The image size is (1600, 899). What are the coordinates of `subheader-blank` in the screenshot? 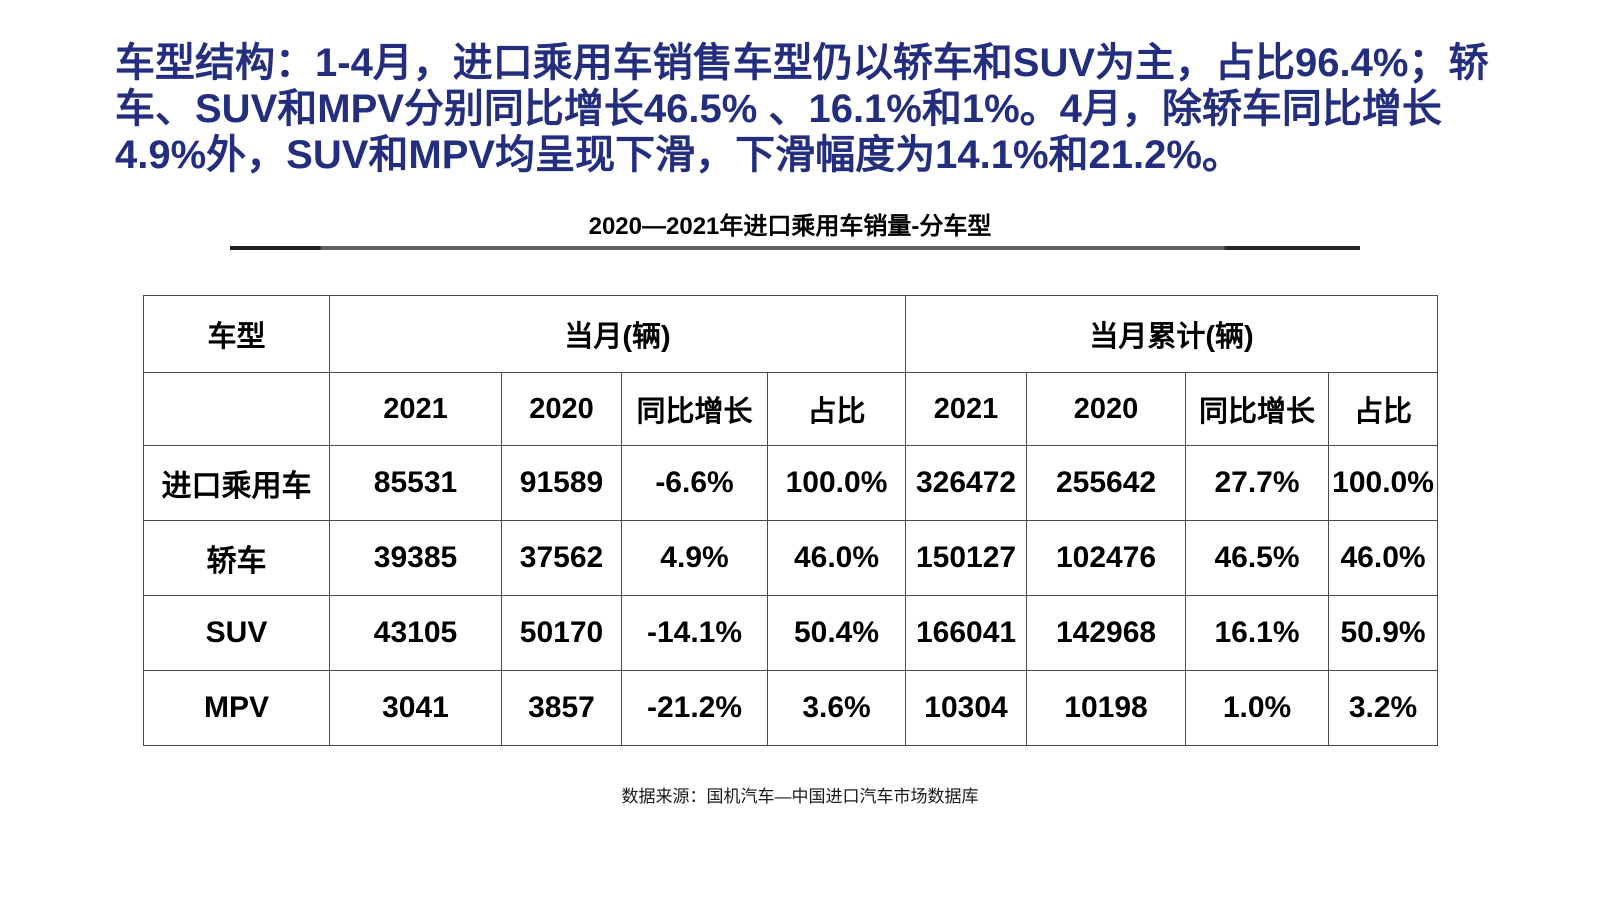 It's located at (236, 409).